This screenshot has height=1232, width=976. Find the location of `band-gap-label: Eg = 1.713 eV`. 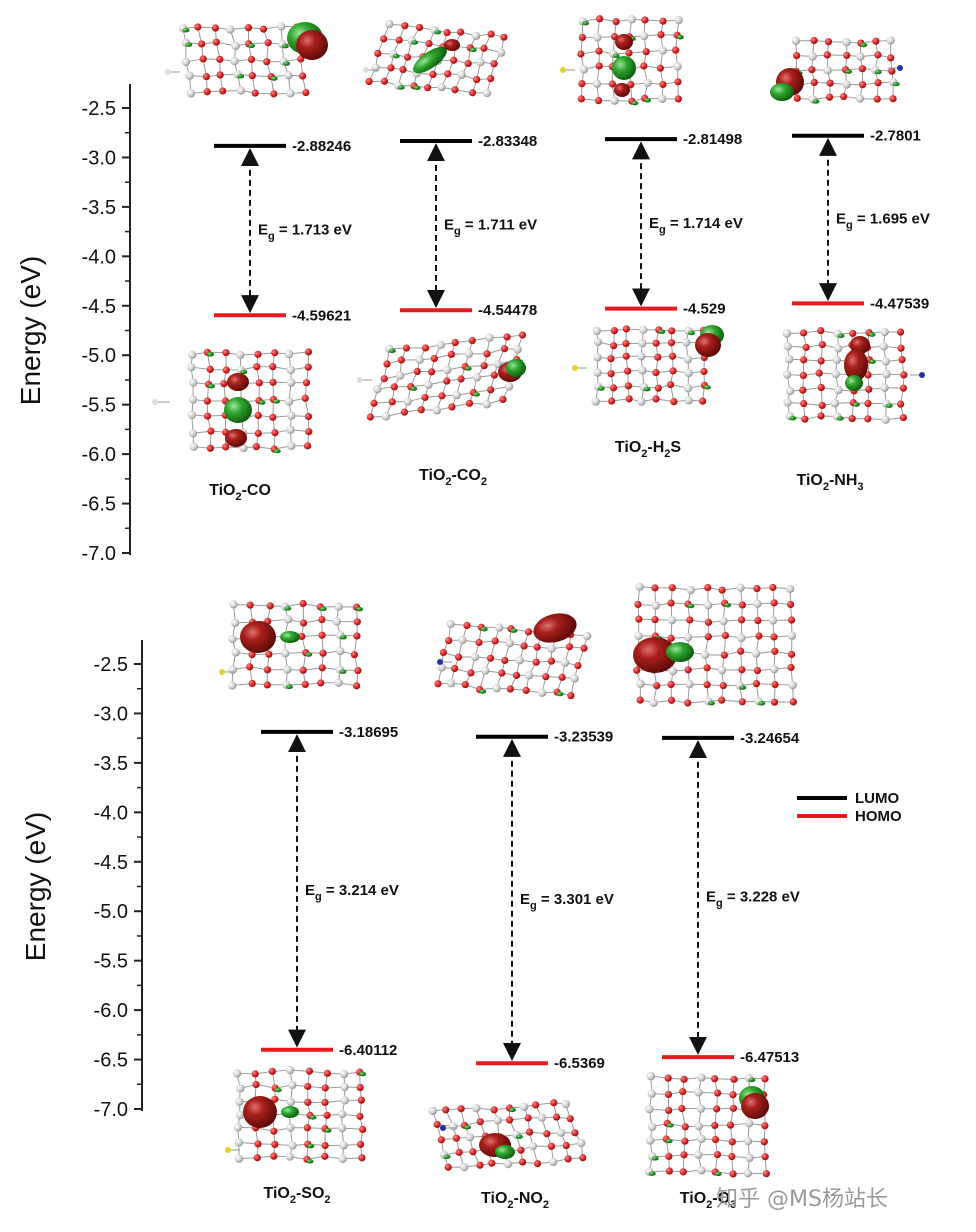

band-gap-label: Eg = 1.713 eV is located at coordinates (305, 232).